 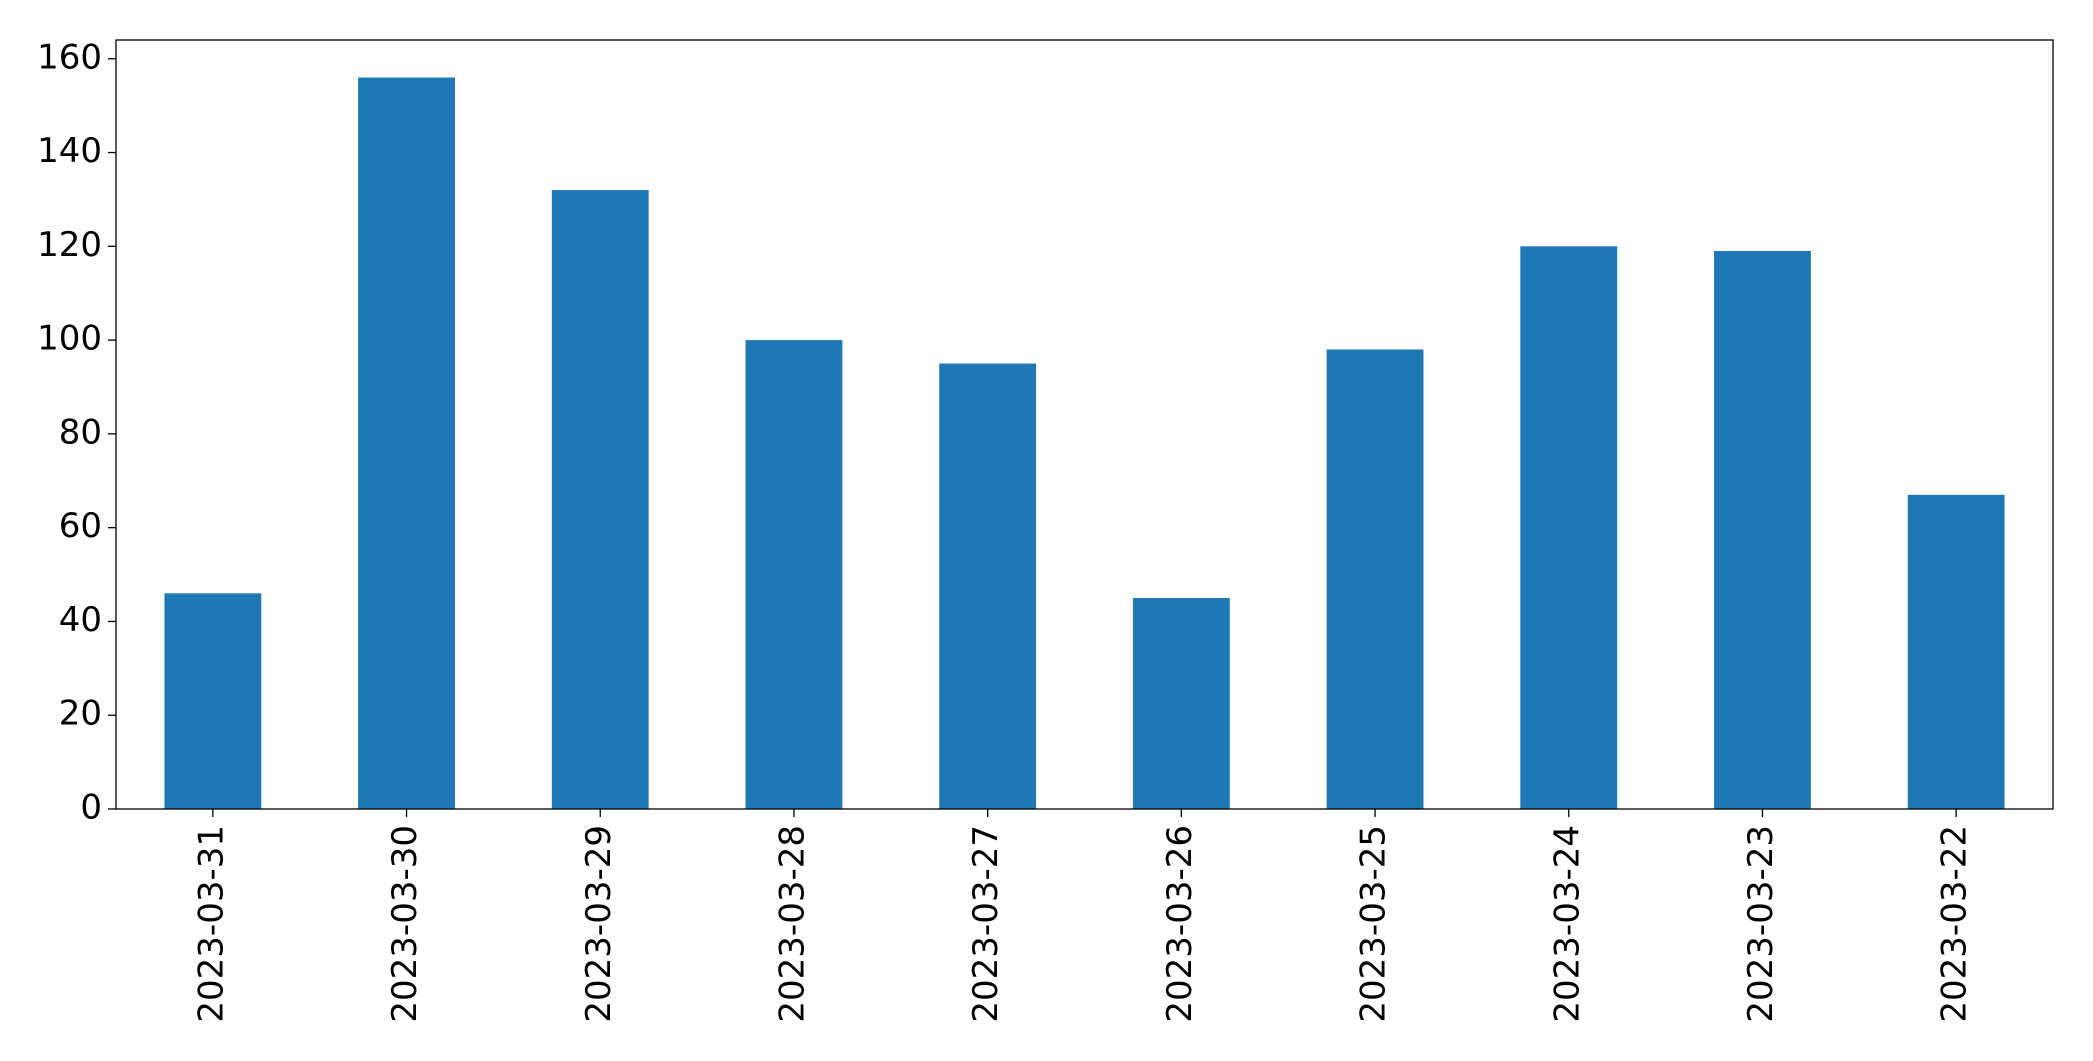 I want to click on y-tick-label: 140, so click(x=69, y=151).